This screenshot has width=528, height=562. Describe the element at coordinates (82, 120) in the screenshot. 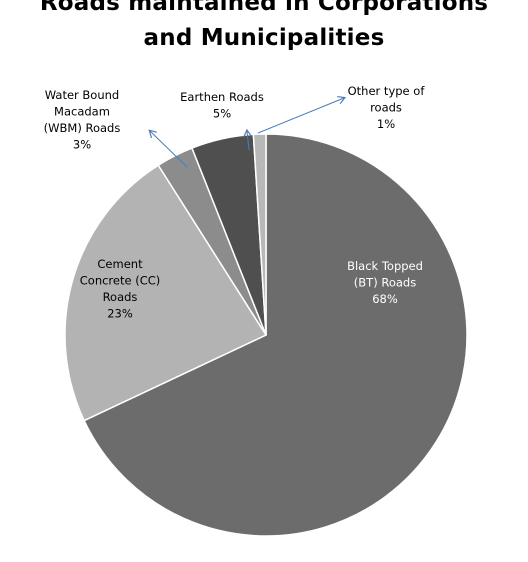

I see `slice-label-wbm: Water Bound Macadam (WBM) Roads 3%` at that location.